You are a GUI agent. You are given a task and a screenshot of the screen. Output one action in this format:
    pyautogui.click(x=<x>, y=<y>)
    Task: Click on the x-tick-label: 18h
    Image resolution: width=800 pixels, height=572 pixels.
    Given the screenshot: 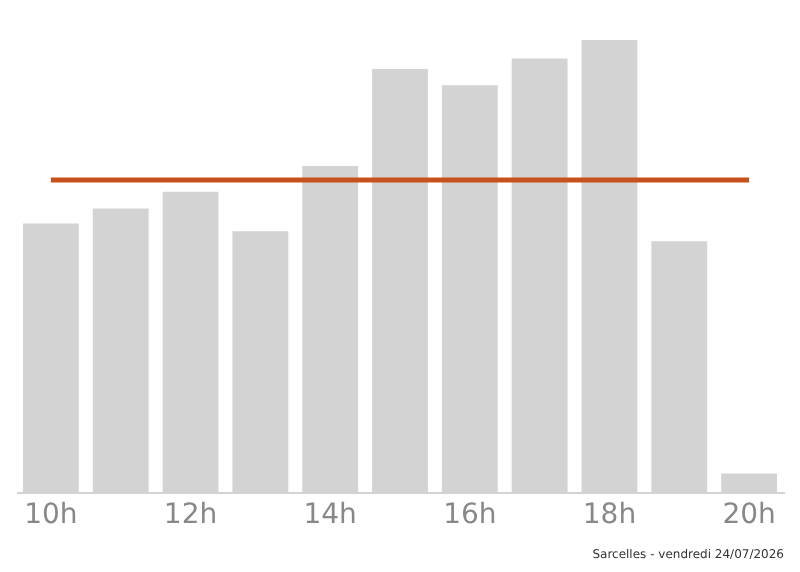 What is the action you would take?
    pyautogui.click(x=609, y=515)
    